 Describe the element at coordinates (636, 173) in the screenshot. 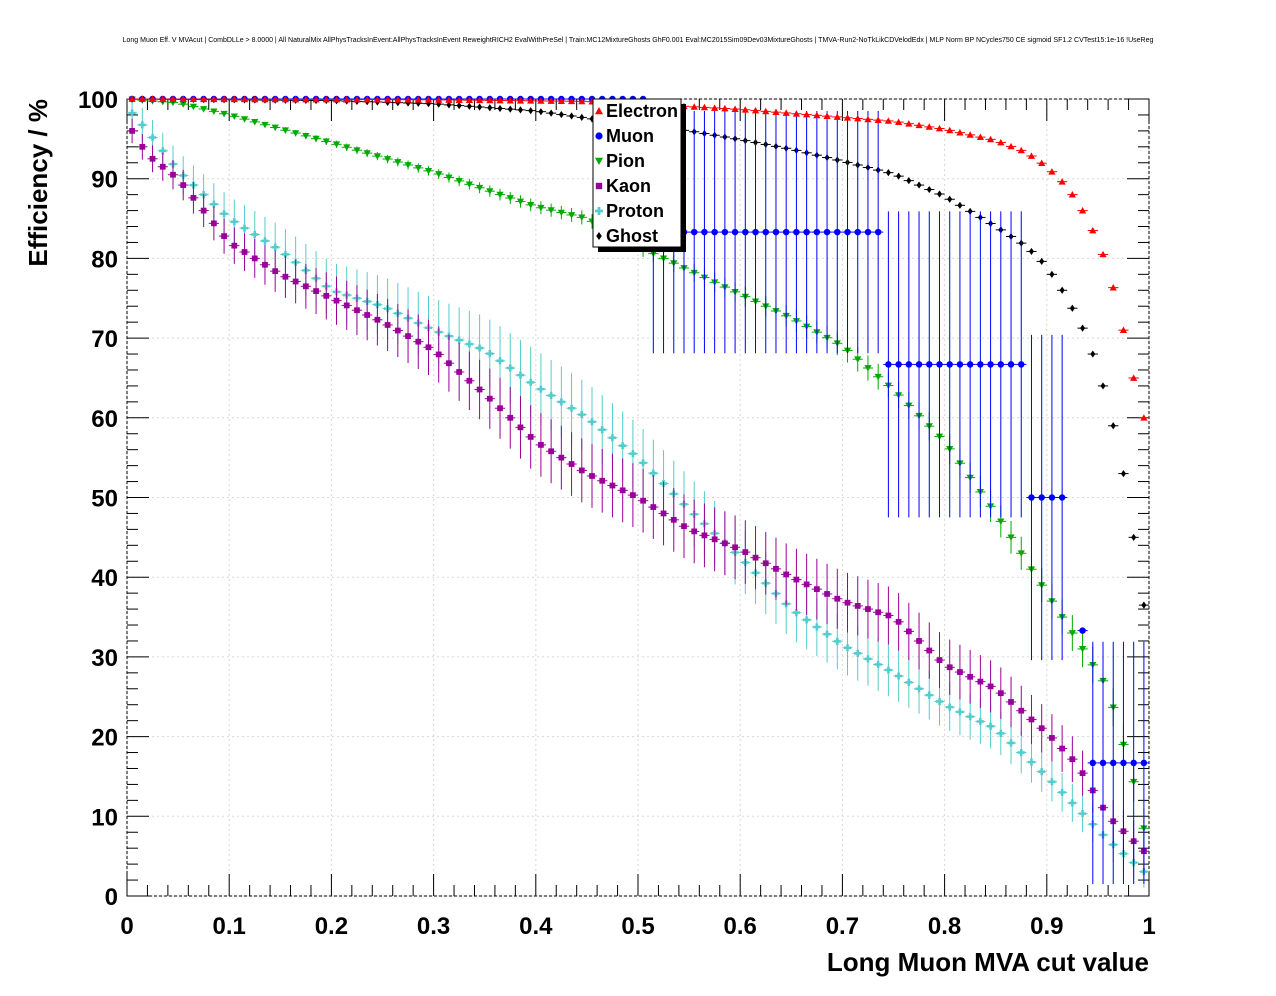

I see `legend-items: Electron Muon Pion Kaon Proton Ghost` at that location.